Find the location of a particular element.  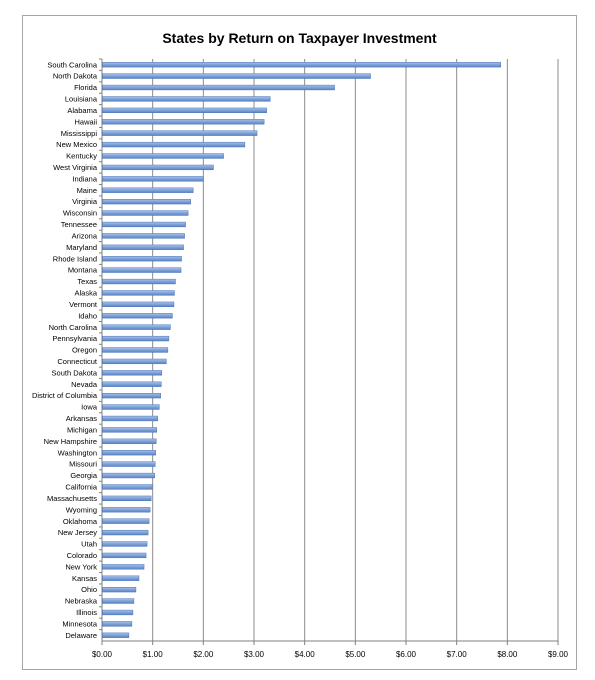

category-label: Georgia is located at coordinates (84, 475).